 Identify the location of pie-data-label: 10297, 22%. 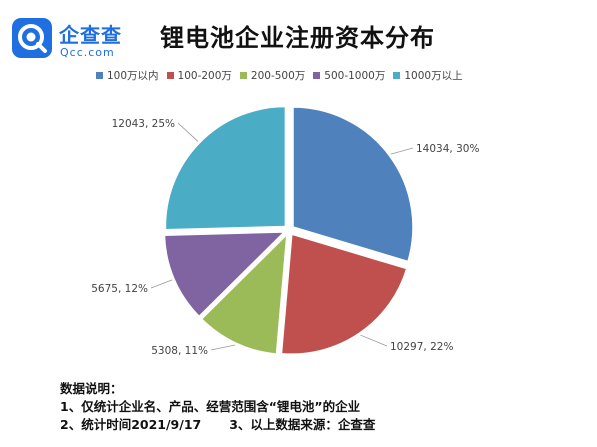
(421, 347).